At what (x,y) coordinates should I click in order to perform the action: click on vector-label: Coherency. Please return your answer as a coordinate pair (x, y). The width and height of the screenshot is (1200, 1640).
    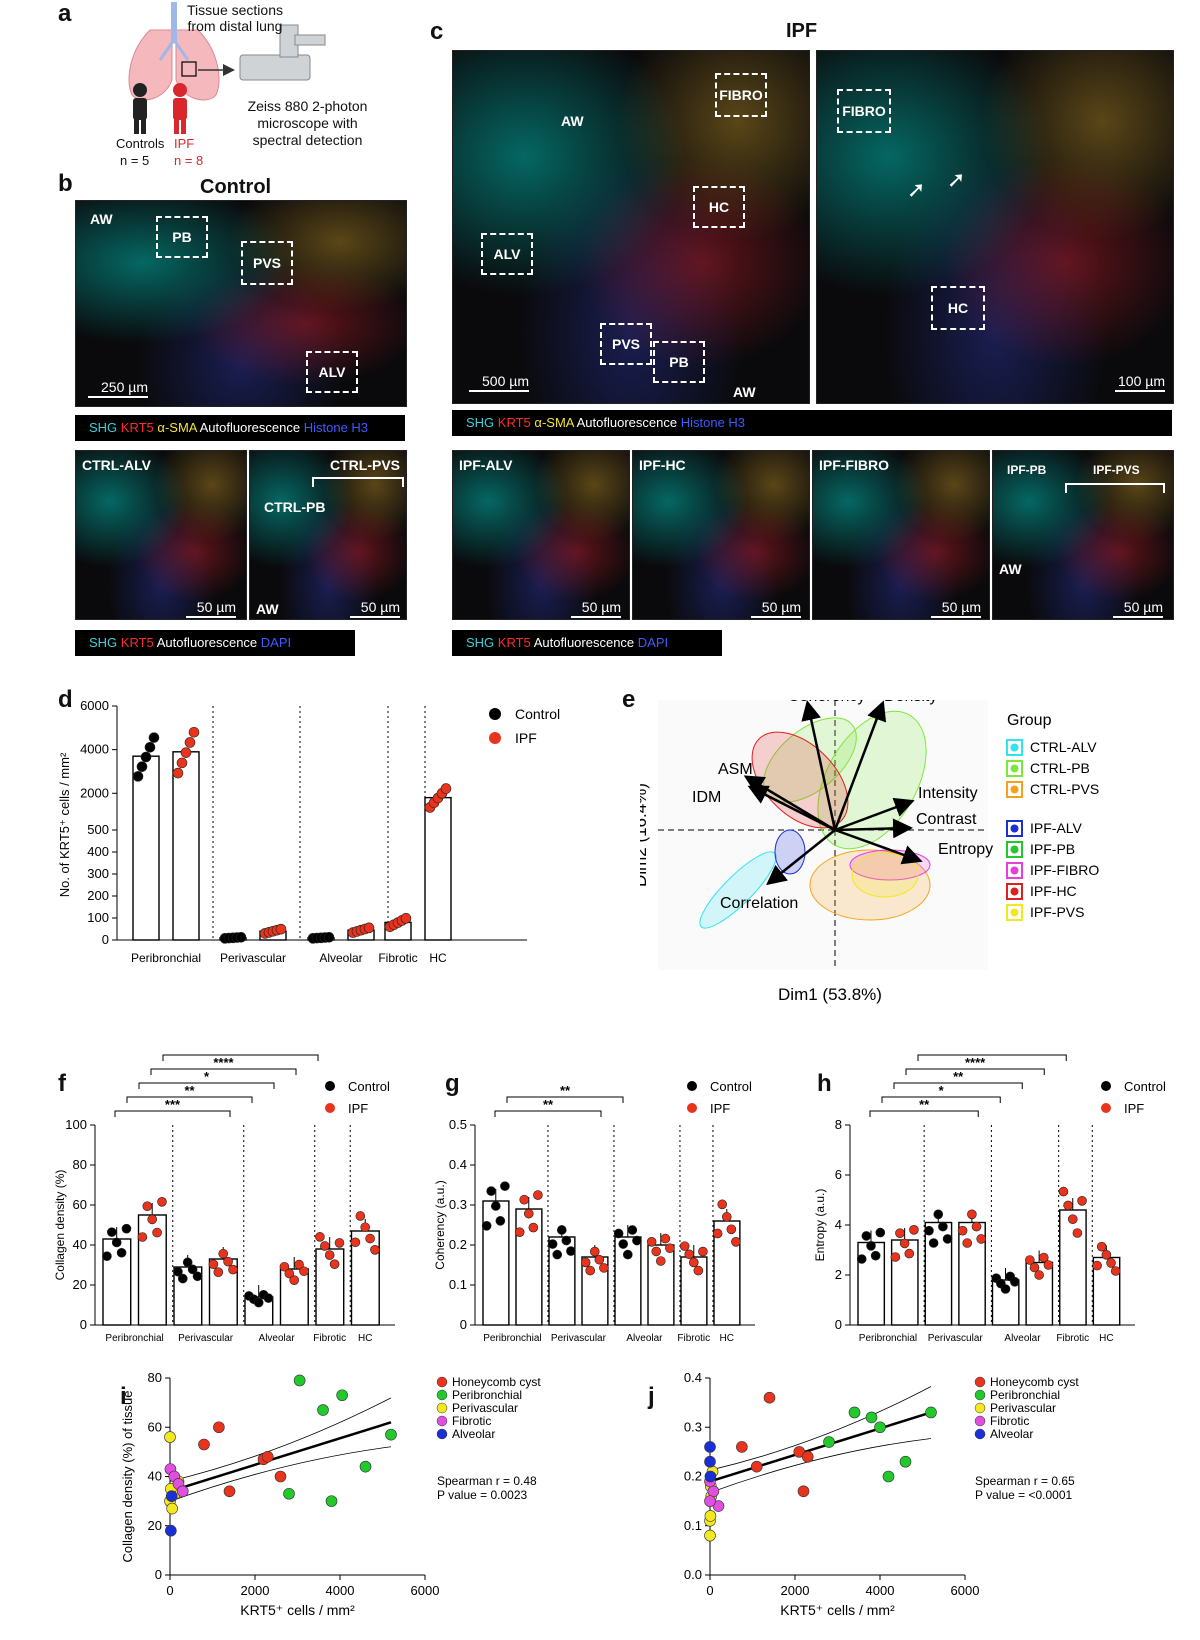
    Looking at the image, I should click on (826, 702).